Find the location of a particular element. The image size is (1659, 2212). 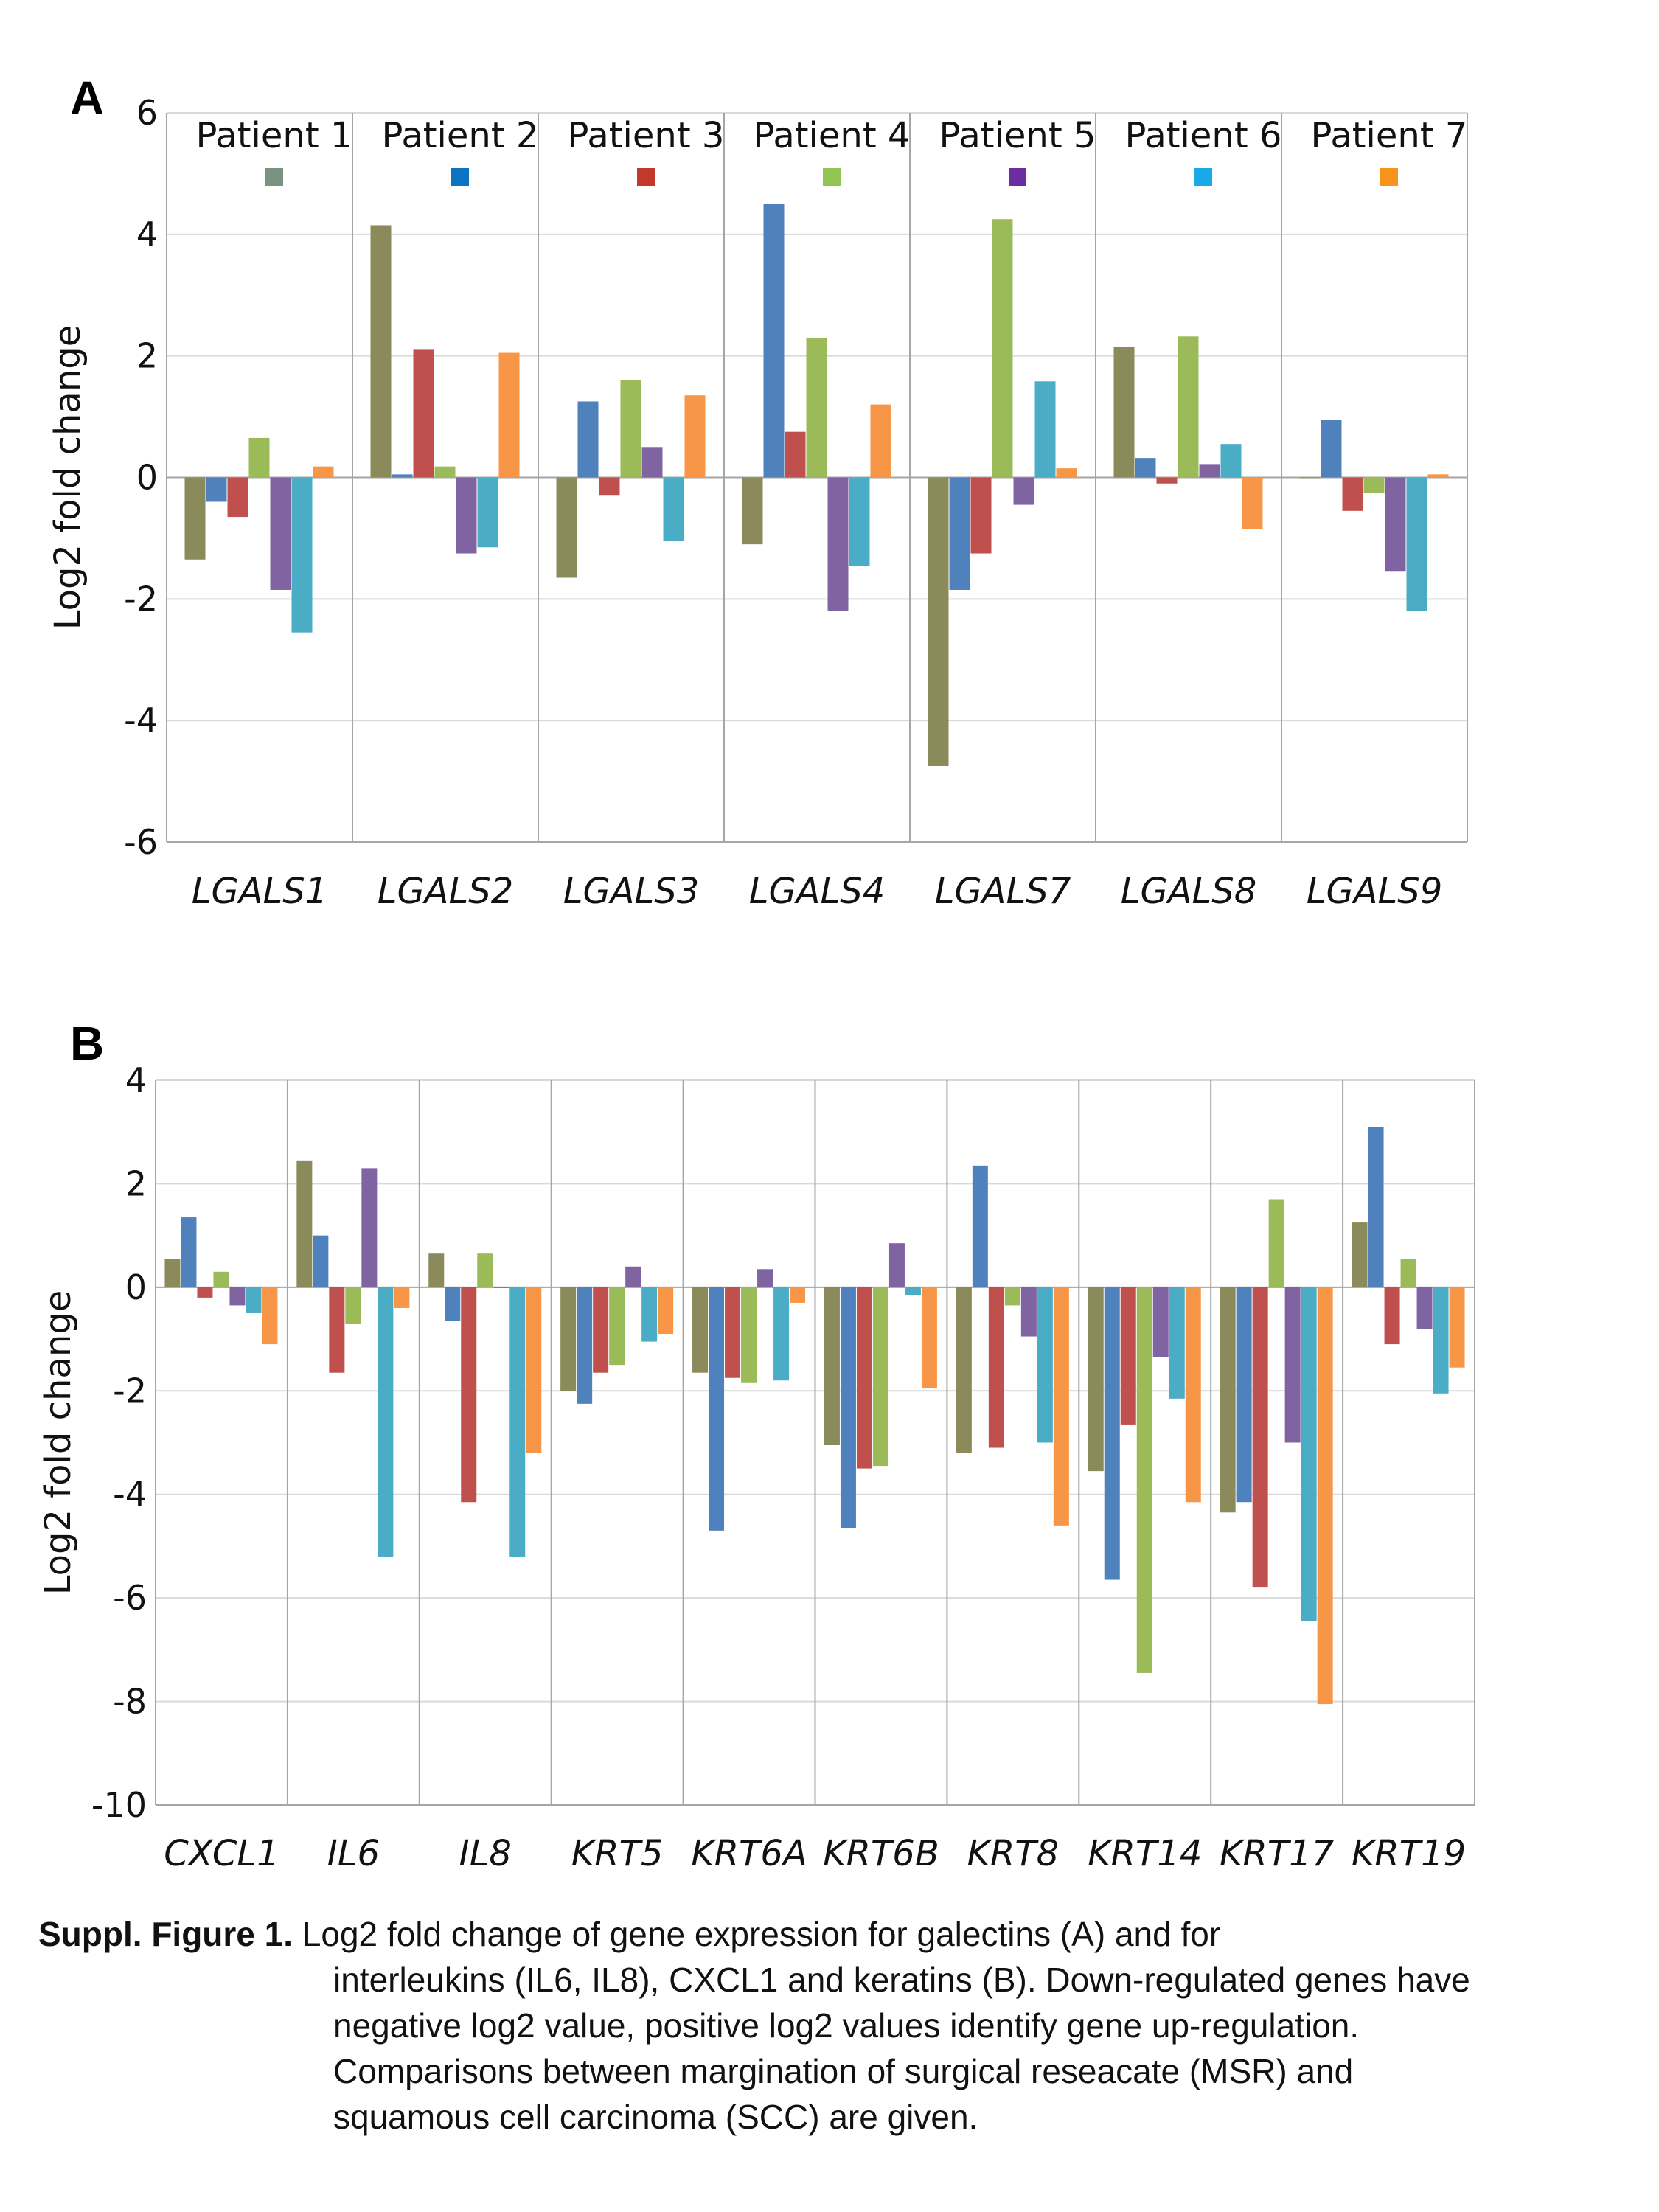

legend-entry: Patient 1 is located at coordinates (274, 135).